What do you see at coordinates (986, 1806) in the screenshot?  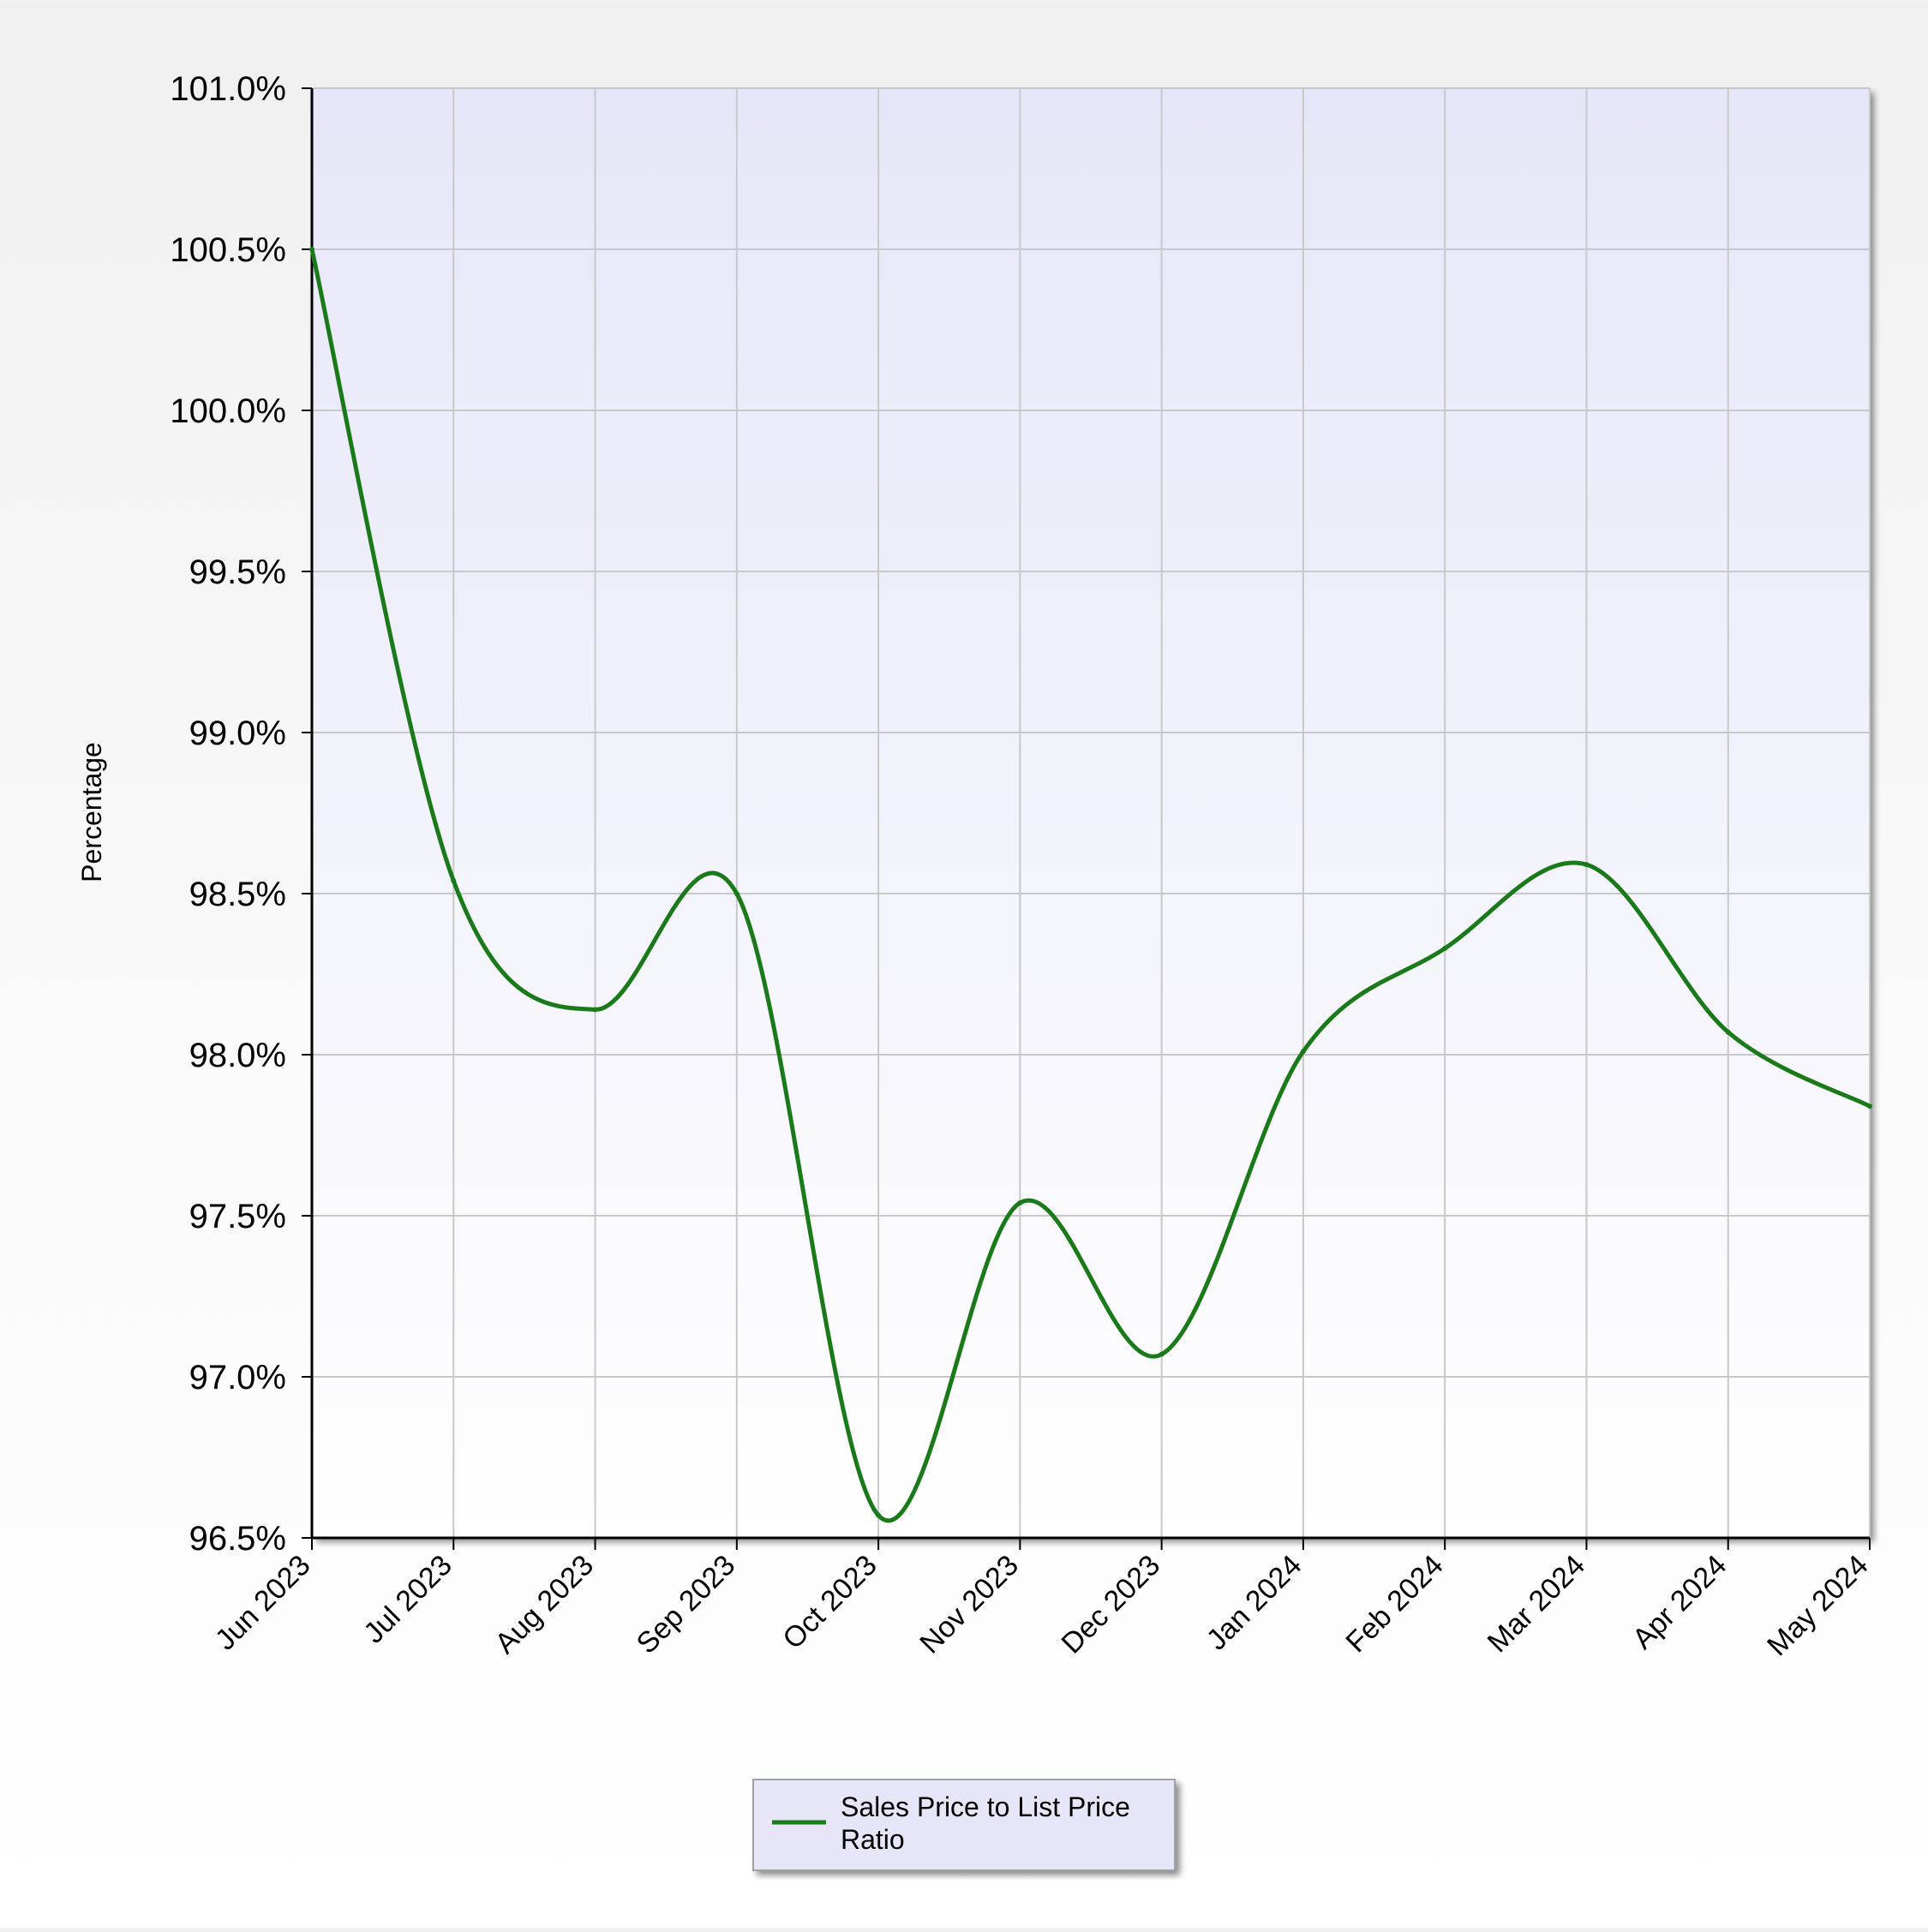 I see `legend-label-line-1: Sales Price to List Price` at bounding box center [986, 1806].